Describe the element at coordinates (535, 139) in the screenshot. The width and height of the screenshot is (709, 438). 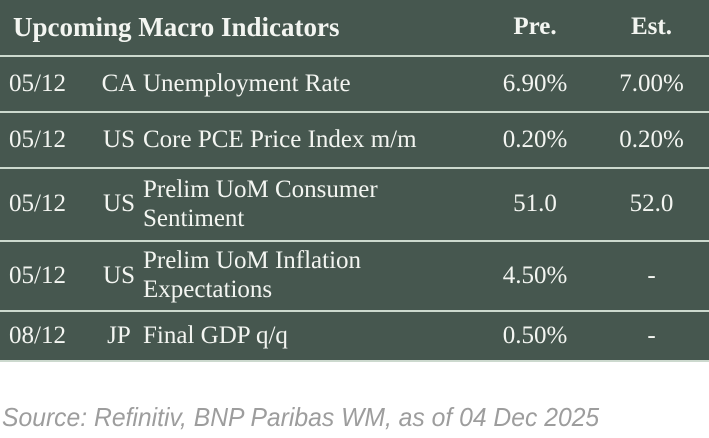
I see `previous-value-cell: 0.20%` at that location.